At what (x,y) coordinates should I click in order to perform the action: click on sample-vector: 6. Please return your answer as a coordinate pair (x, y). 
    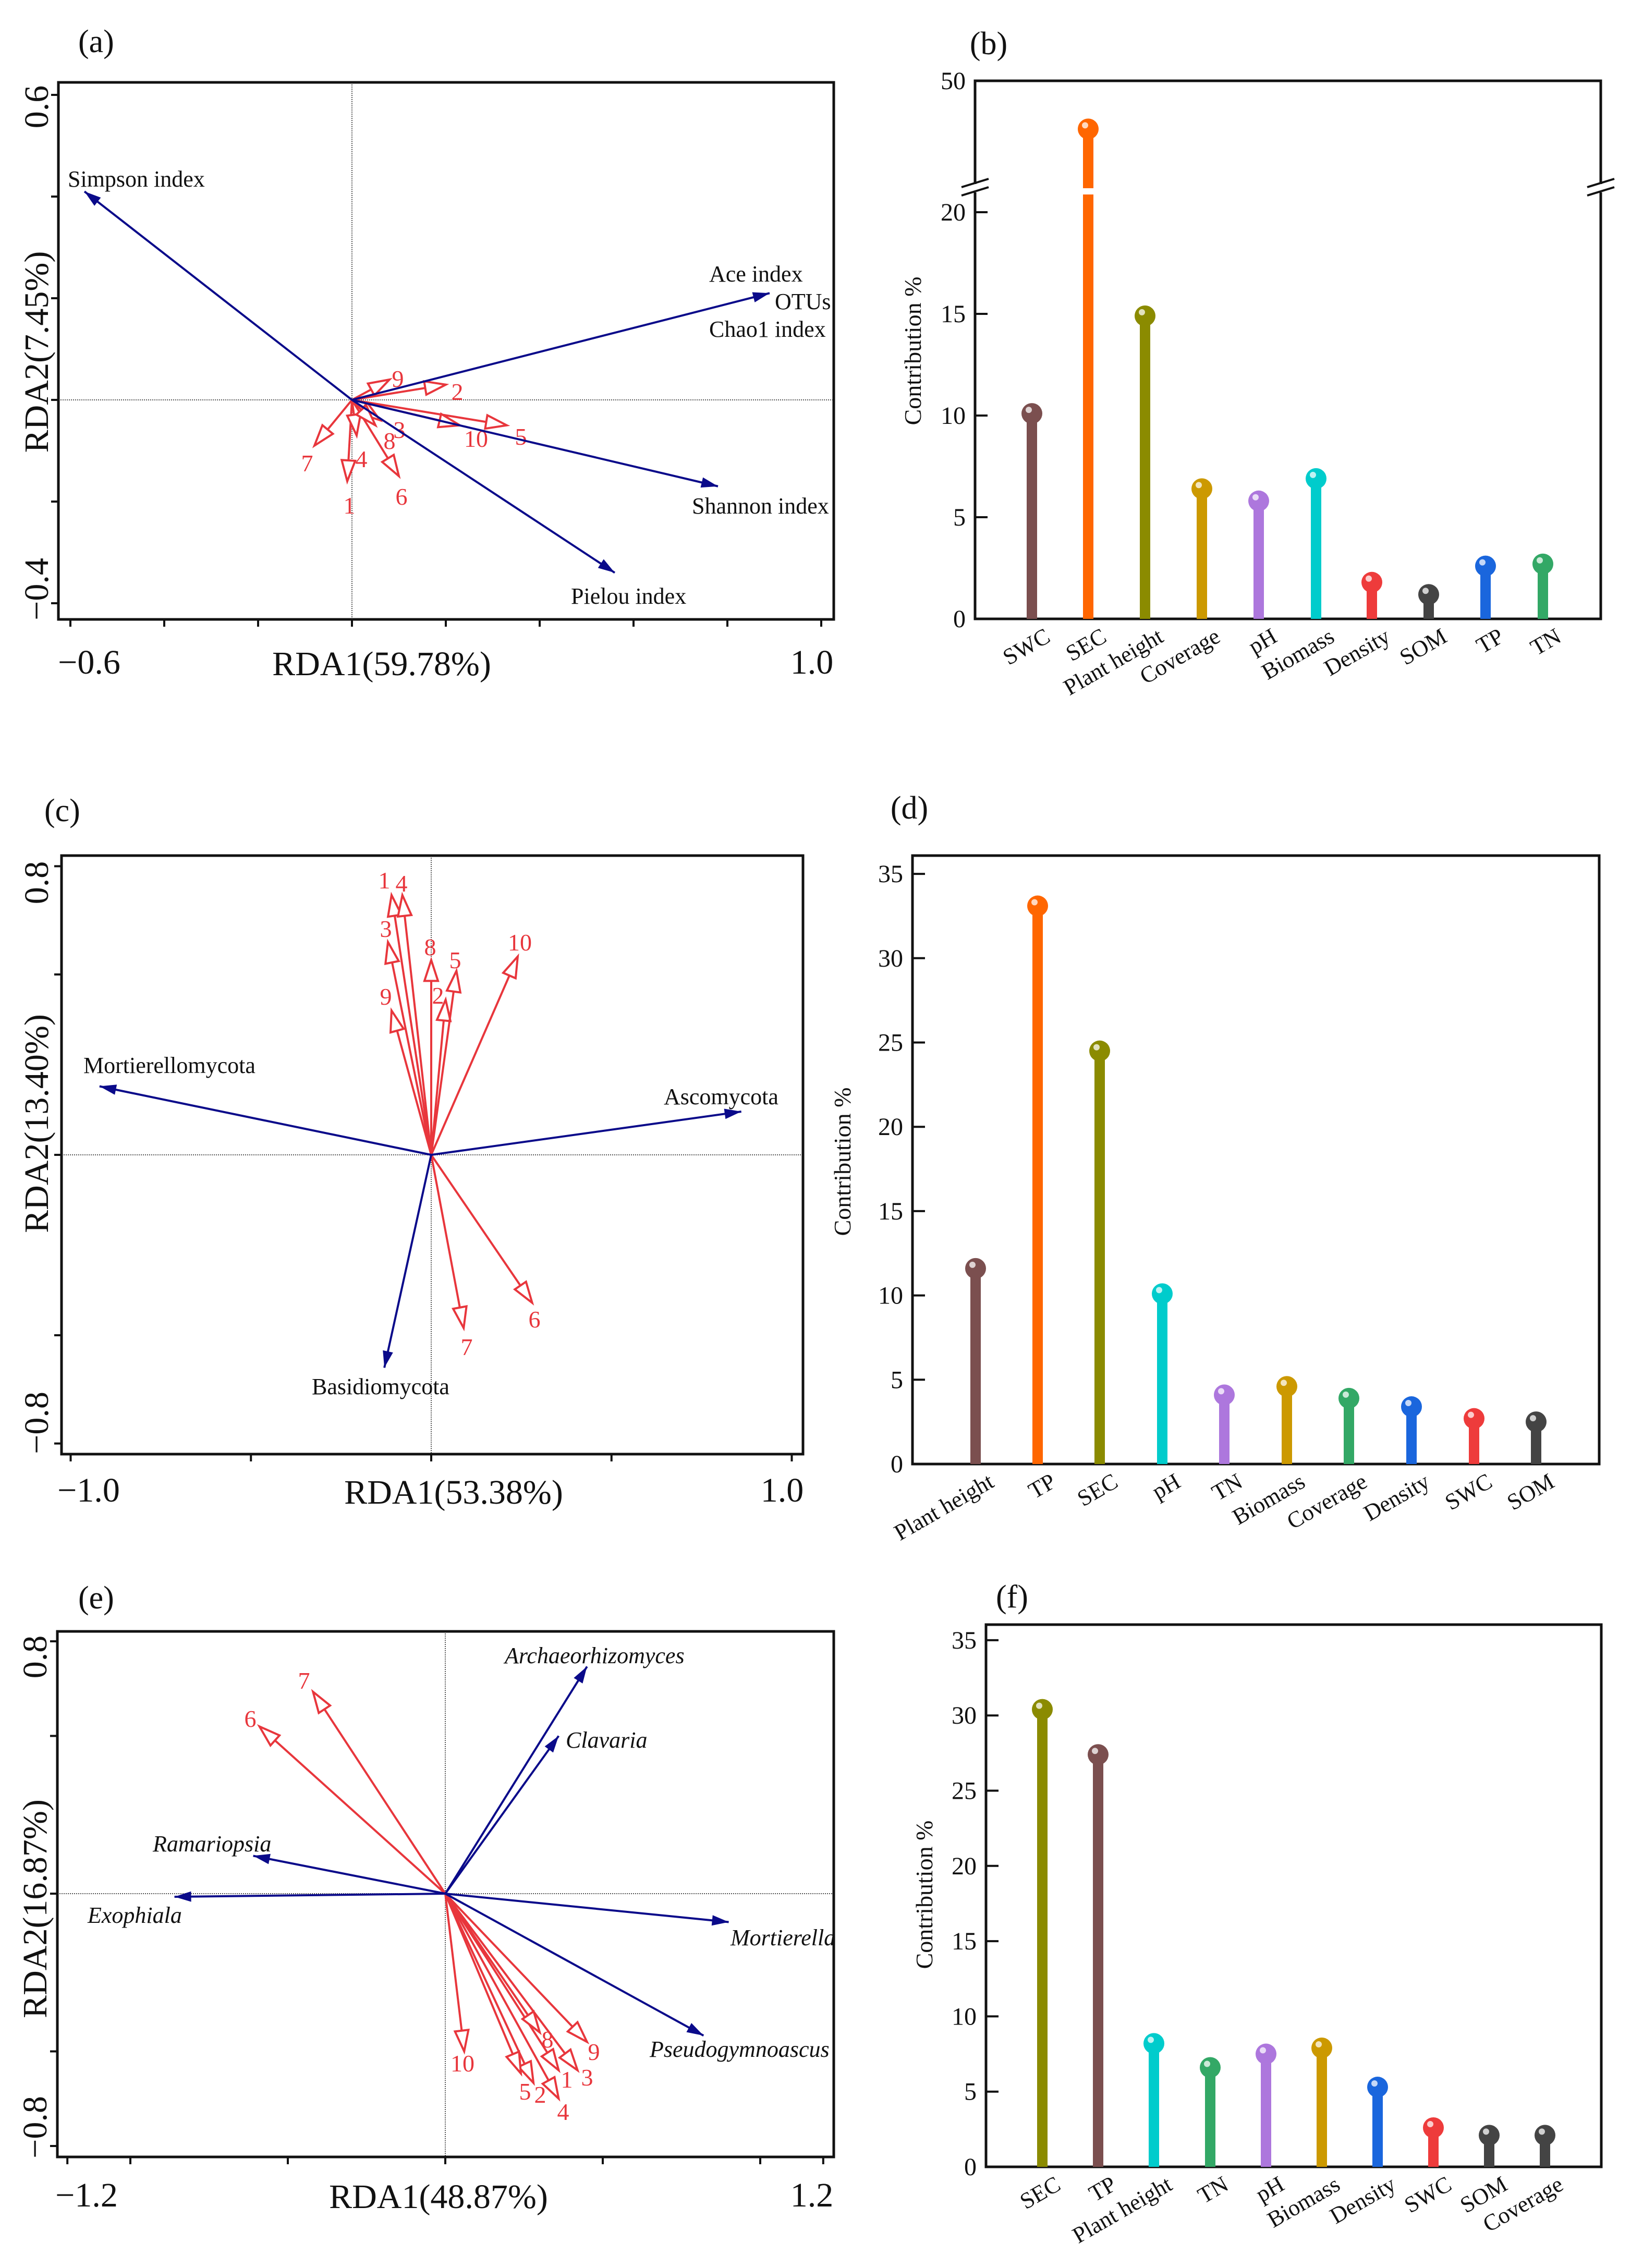
    Looking at the image, I should click on (345, 1800).